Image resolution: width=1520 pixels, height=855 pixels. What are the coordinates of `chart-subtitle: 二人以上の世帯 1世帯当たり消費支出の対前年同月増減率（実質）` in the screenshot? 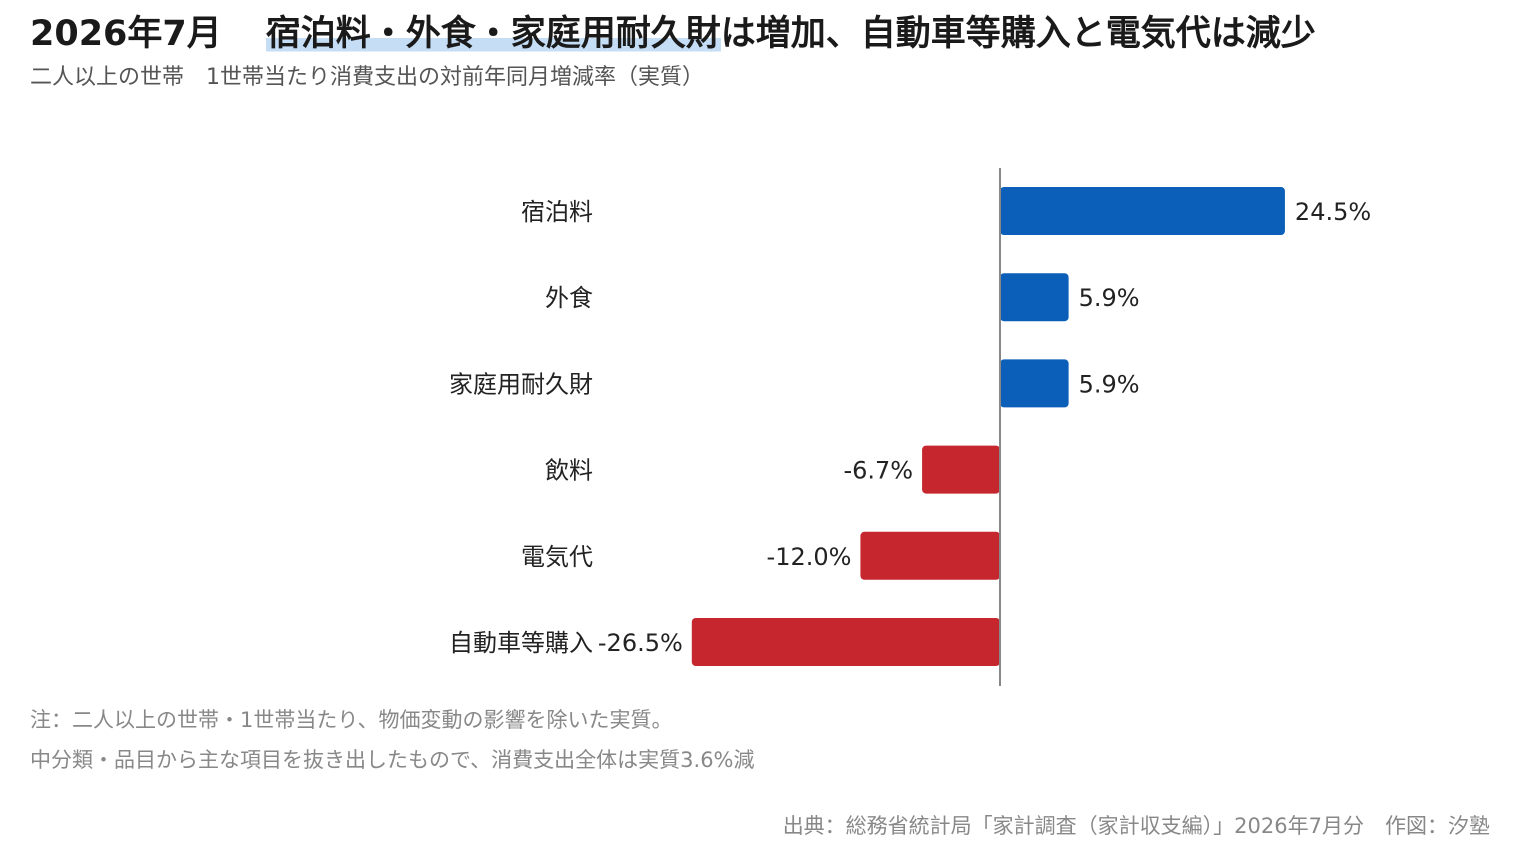 It's located at (367, 77).